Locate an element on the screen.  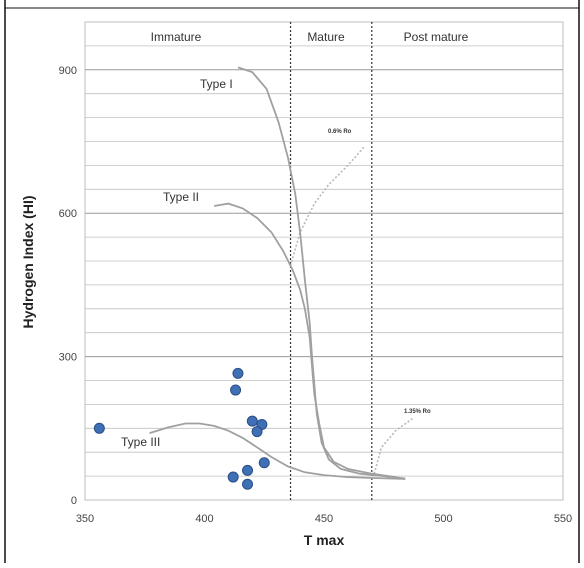
y-tick-label: 600 is located at coordinates (68, 214).